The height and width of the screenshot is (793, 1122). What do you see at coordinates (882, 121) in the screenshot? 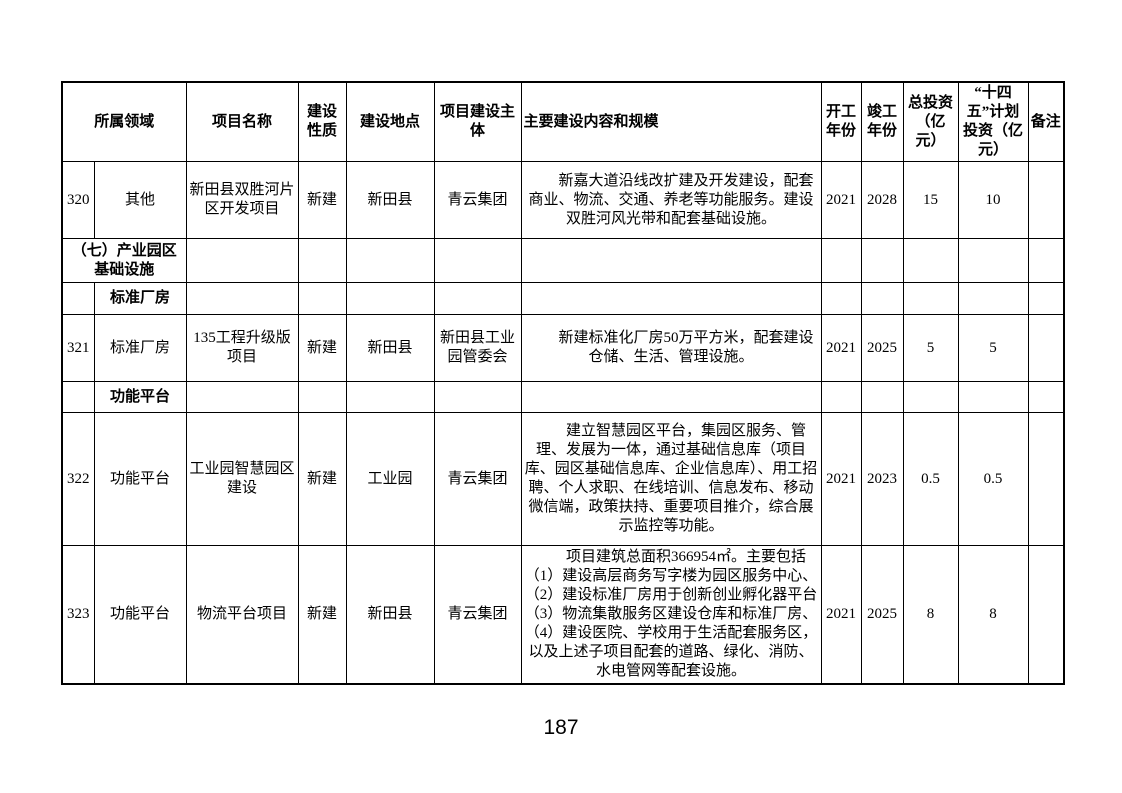
I see `col-header-end-year: 竣工年份` at bounding box center [882, 121].